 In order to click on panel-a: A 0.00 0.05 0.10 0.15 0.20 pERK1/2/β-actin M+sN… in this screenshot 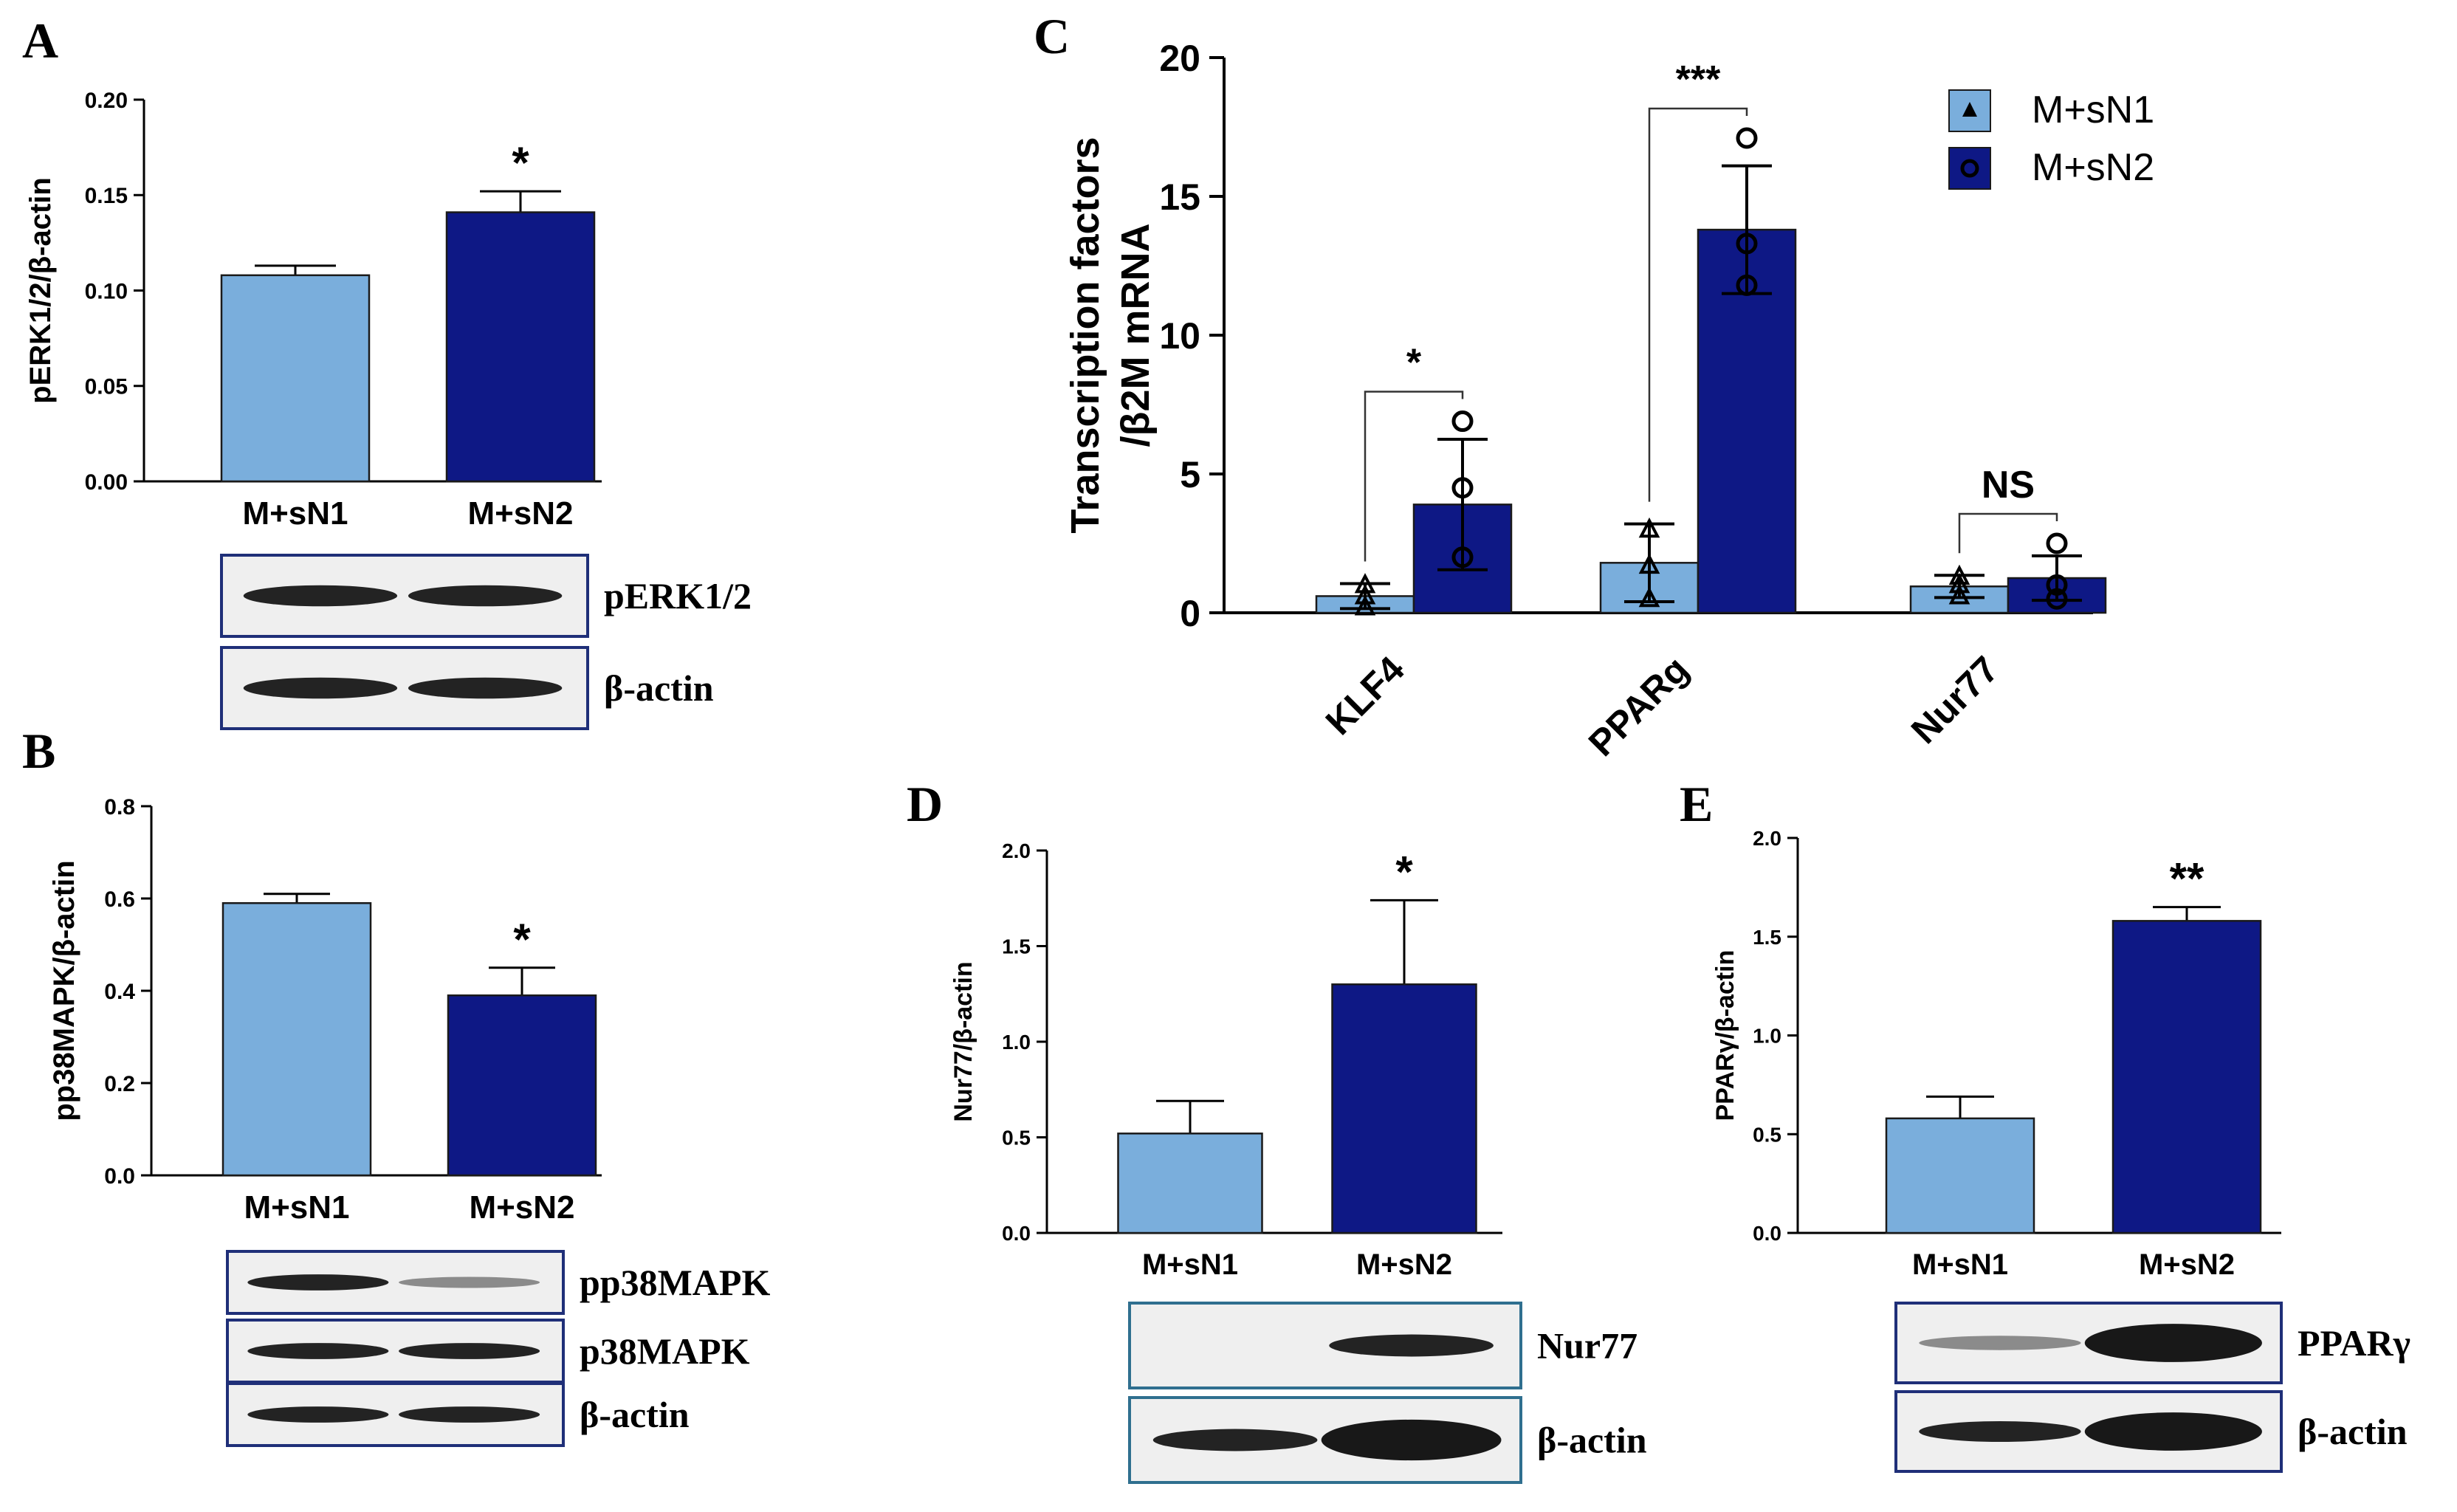, I will do `click(387, 371)`.